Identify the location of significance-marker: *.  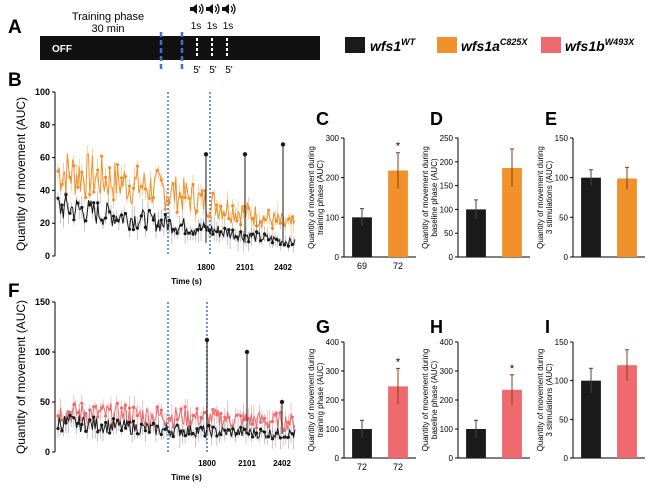
(398, 147).